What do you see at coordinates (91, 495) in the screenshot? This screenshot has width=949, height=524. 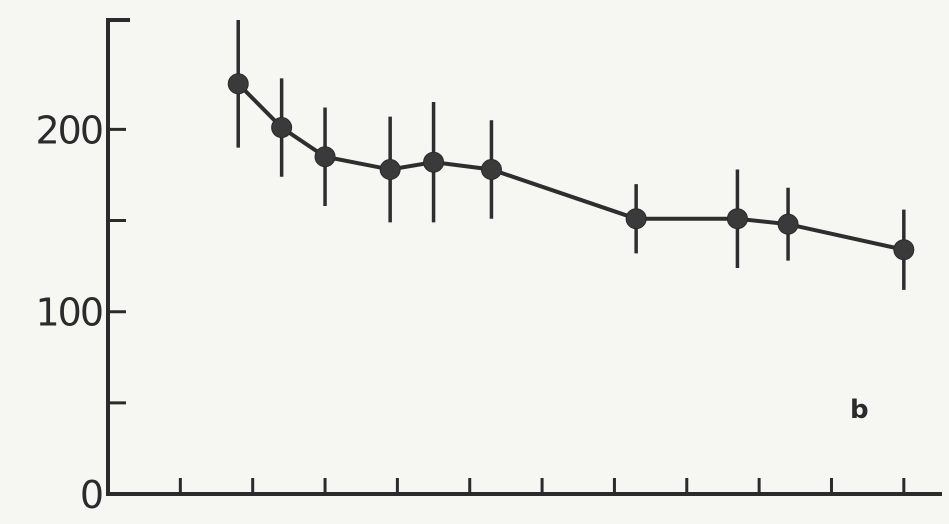 I see `y-tick-label: 0` at bounding box center [91, 495].